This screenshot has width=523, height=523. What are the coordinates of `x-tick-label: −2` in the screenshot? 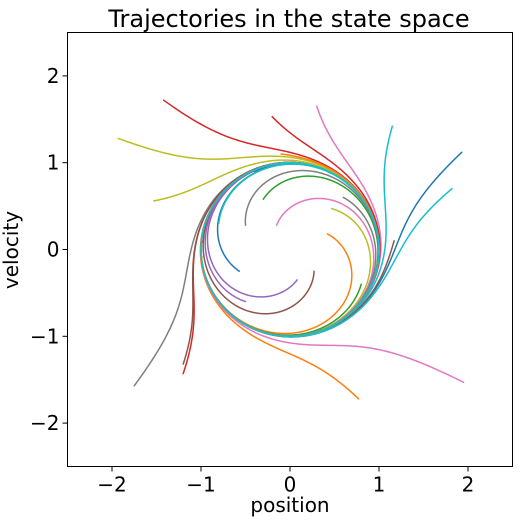 It's located at (111, 485).